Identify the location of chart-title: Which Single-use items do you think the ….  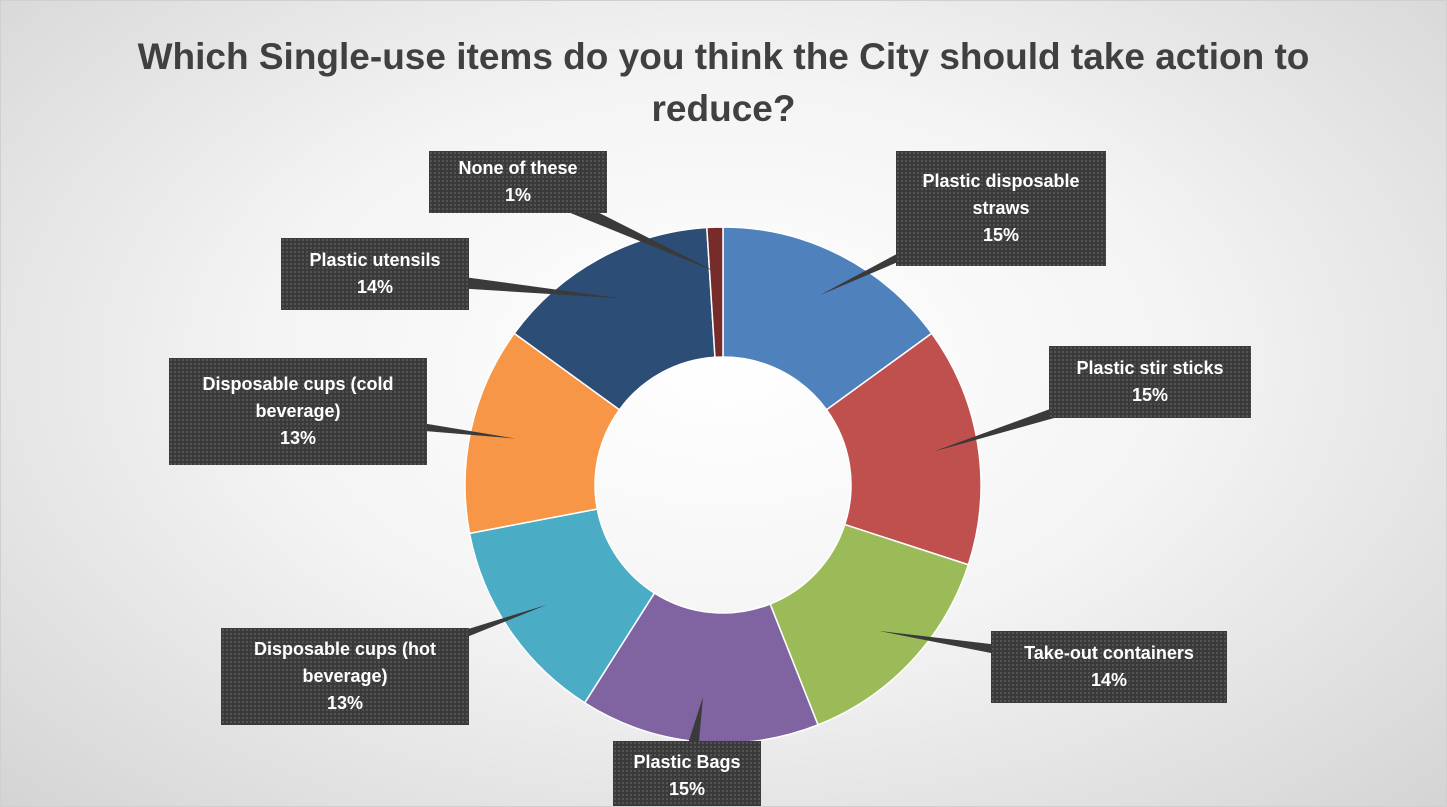
(723, 82).